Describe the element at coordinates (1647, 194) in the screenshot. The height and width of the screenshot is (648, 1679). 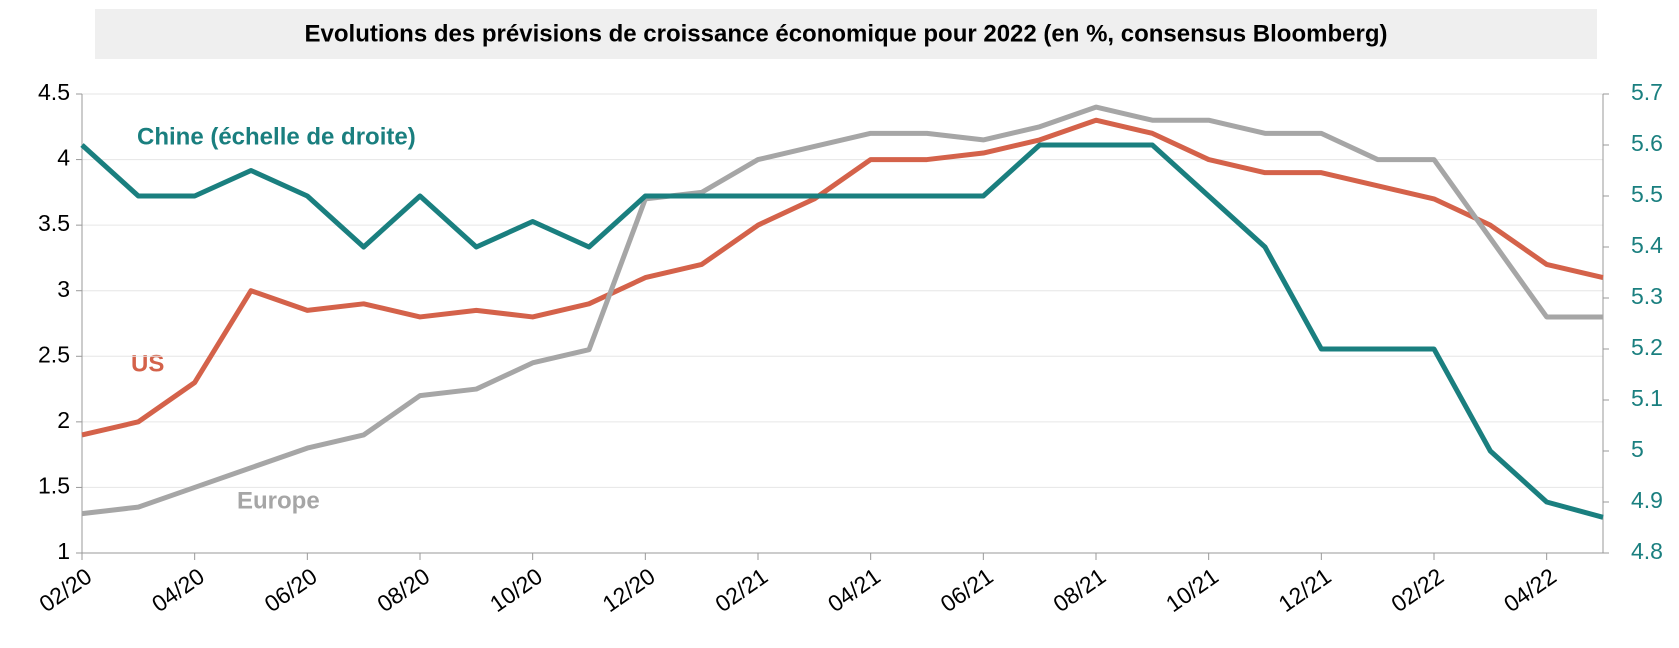
I see `y2-tick-label: 5.5` at that location.